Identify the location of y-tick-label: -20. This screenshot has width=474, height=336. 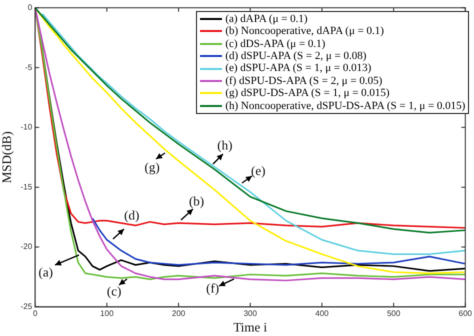
(26, 247).